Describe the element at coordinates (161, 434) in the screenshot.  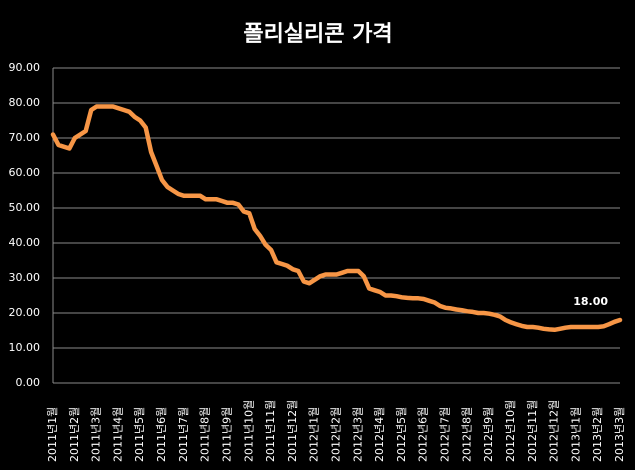
I see `x-tick-label: 2011년6월` at that location.